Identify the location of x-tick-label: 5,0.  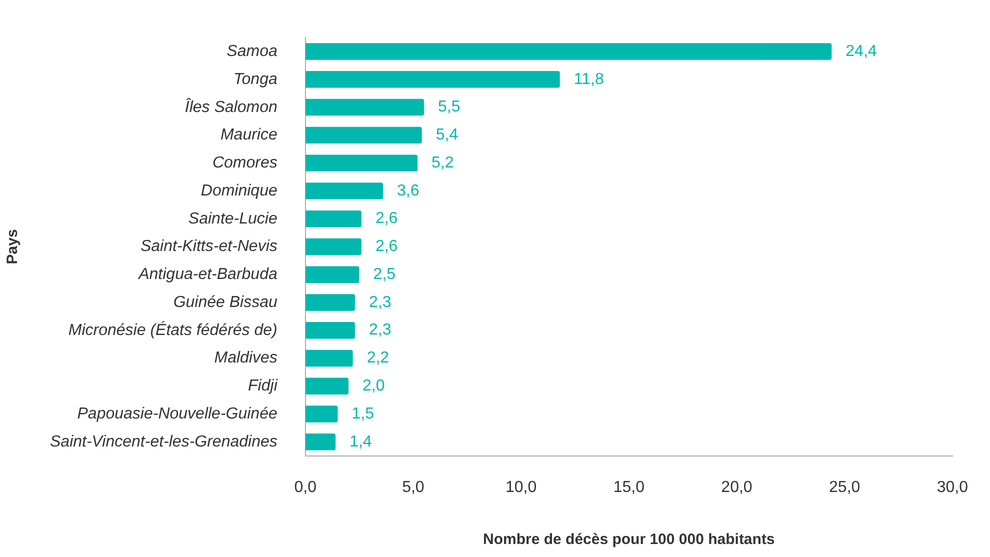
(413, 487).